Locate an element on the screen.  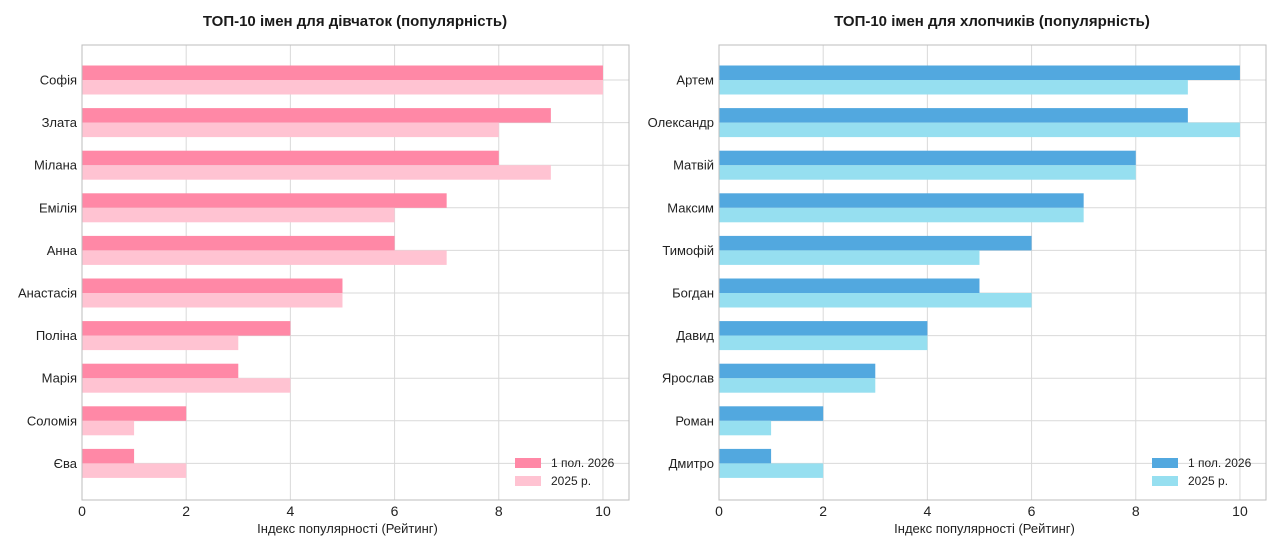
y-tick-label: Максим is located at coordinates (690, 207).